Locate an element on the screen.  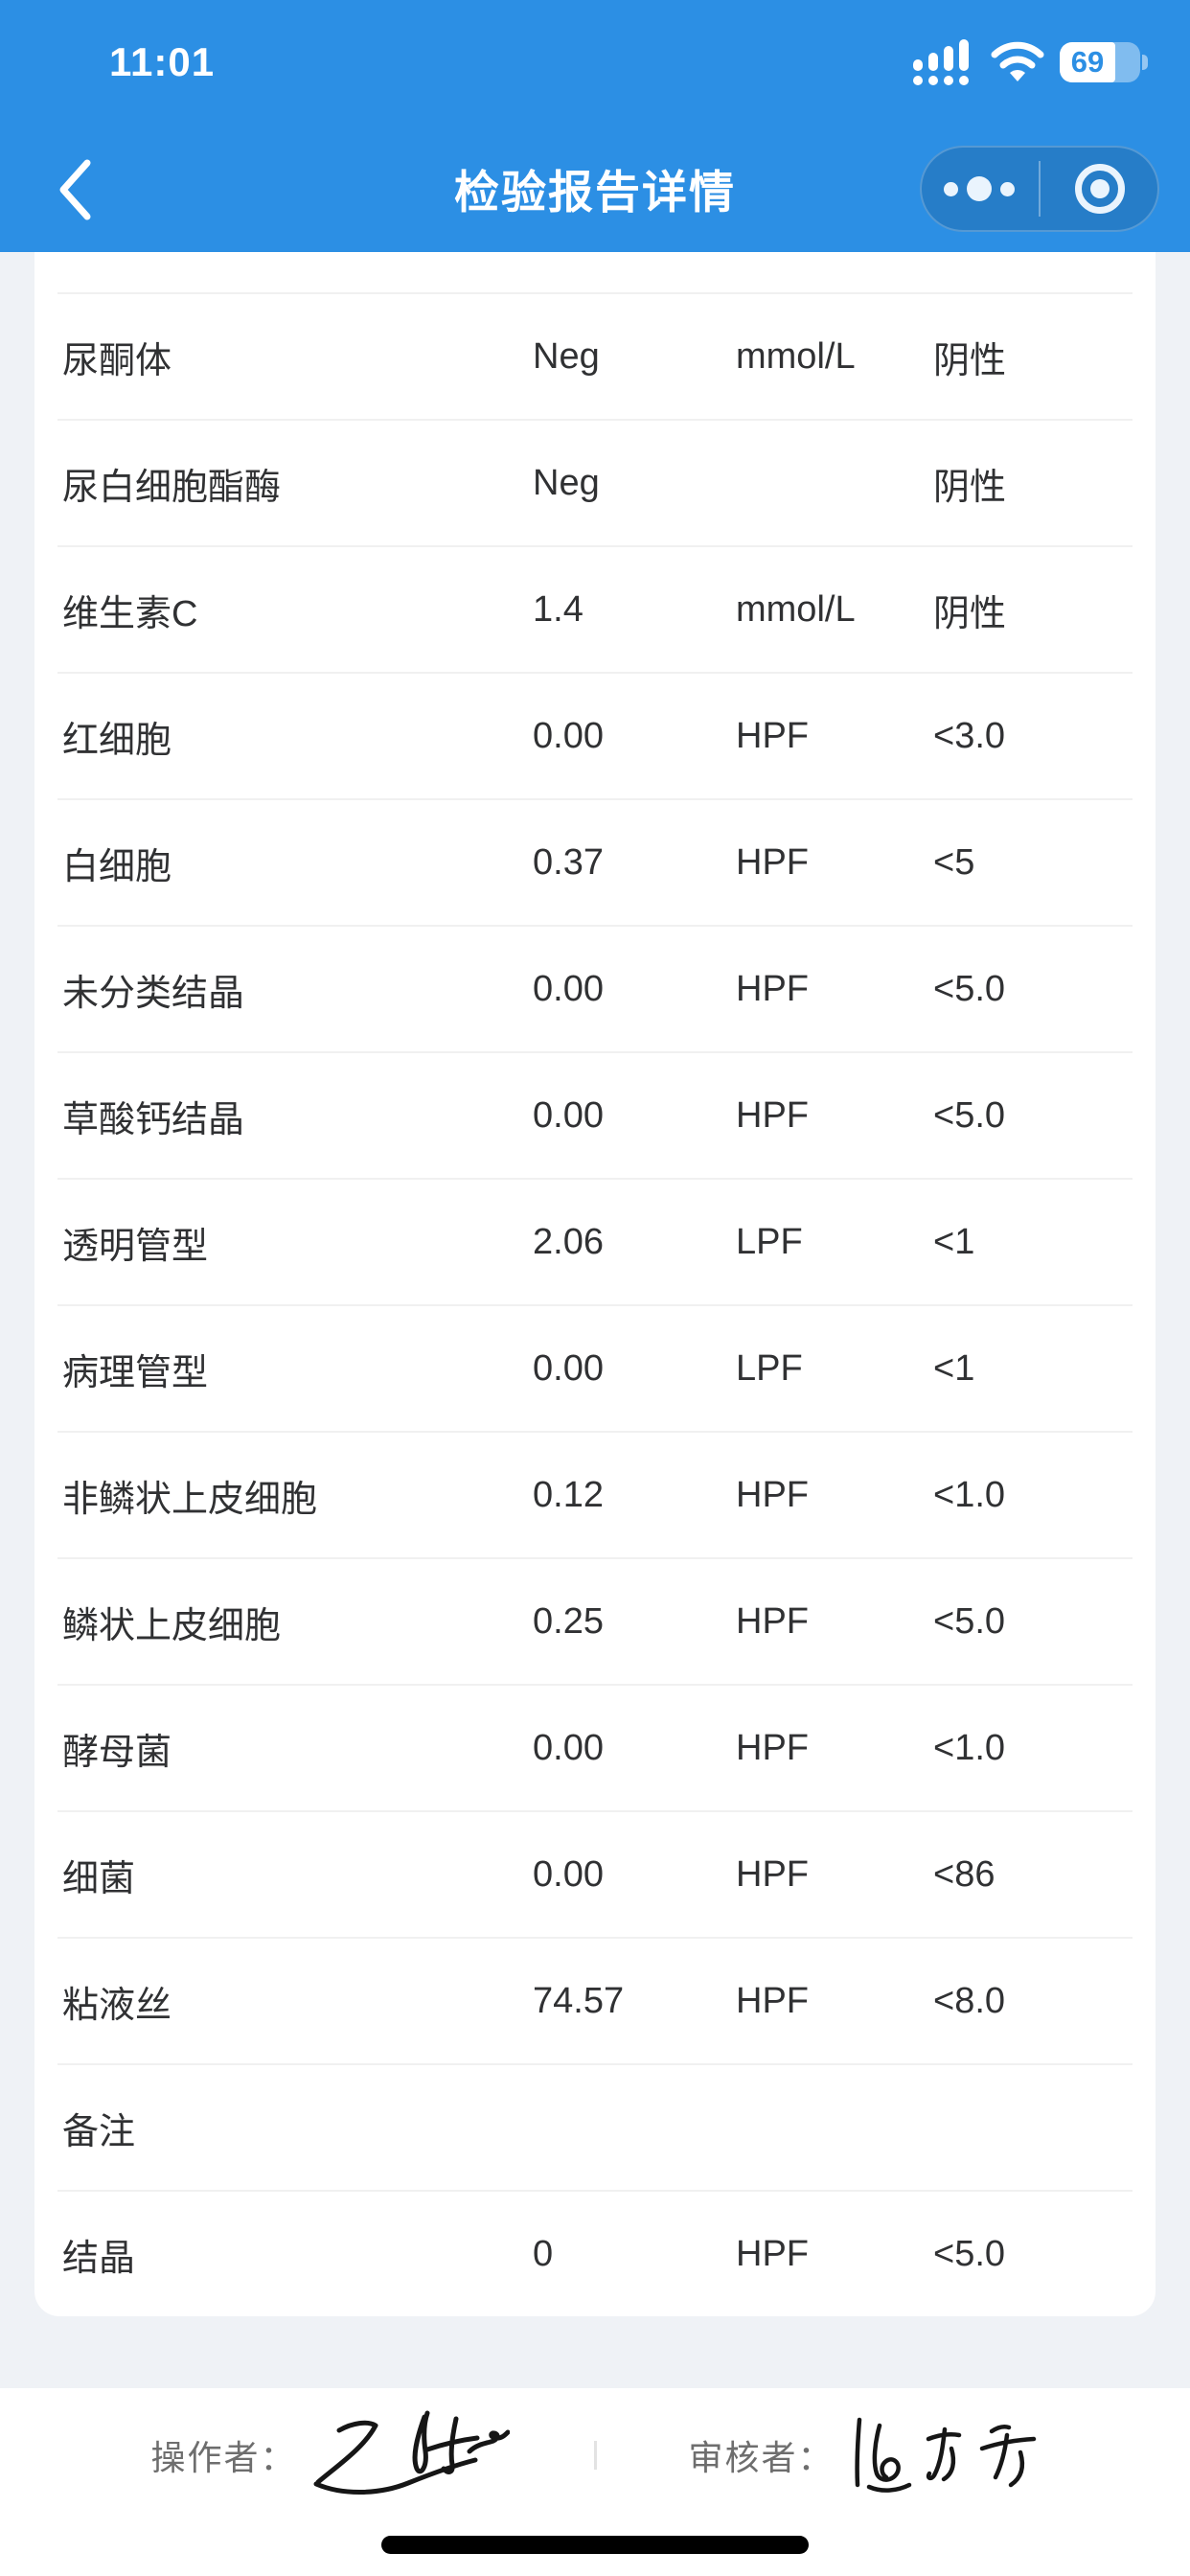
operator-signature is located at coordinates (412, 2452).